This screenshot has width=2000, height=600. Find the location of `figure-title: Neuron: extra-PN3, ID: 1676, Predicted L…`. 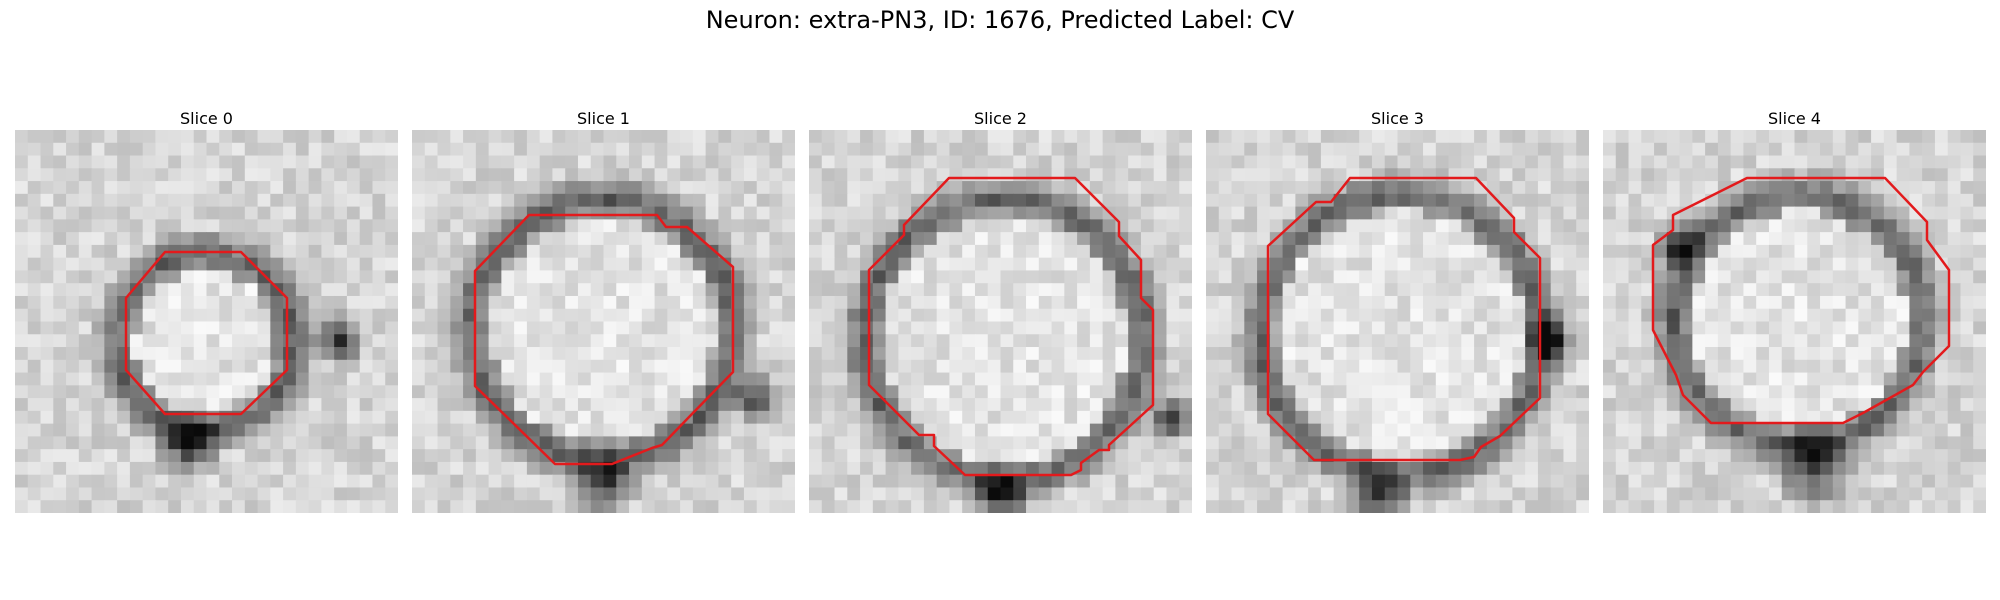

figure-title: Neuron: extra-PN3, ID: 1676, Predicted L… is located at coordinates (1000, 20).